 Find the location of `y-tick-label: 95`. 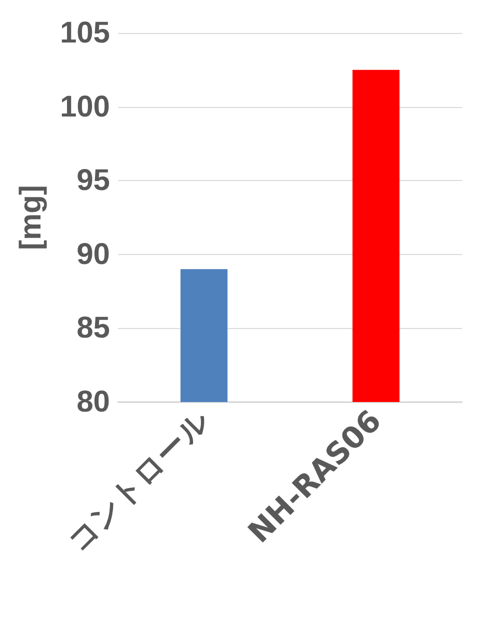

y-tick-label: 95 is located at coordinates (93, 181).